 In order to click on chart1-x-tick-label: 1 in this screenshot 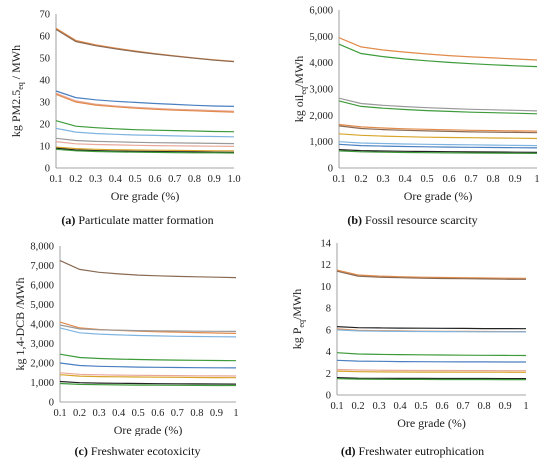, I will do `click(536, 179)`.